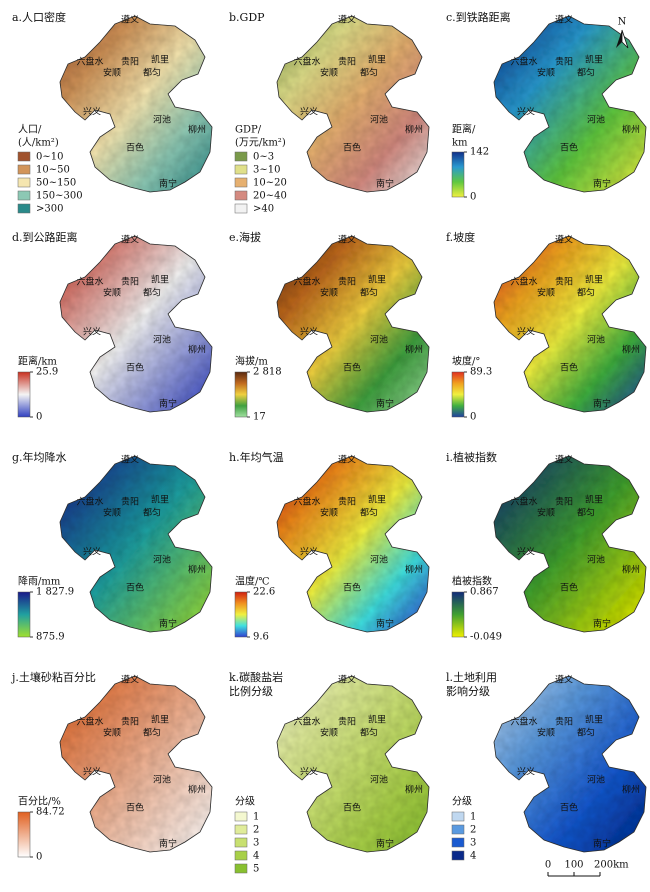  I want to click on legend-title: 人口/, so click(30, 130).